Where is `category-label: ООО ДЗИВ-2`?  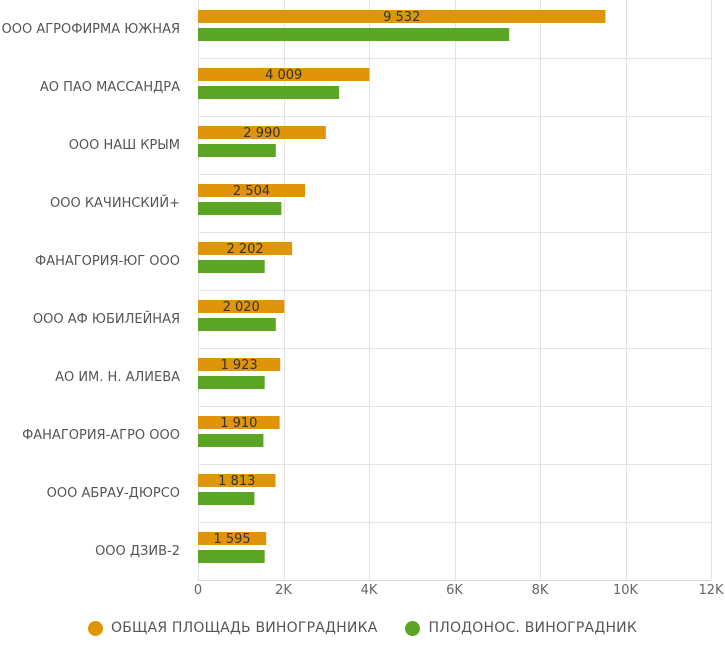
category-label: ООО ДЗИВ-2 is located at coordinates (137, 551).